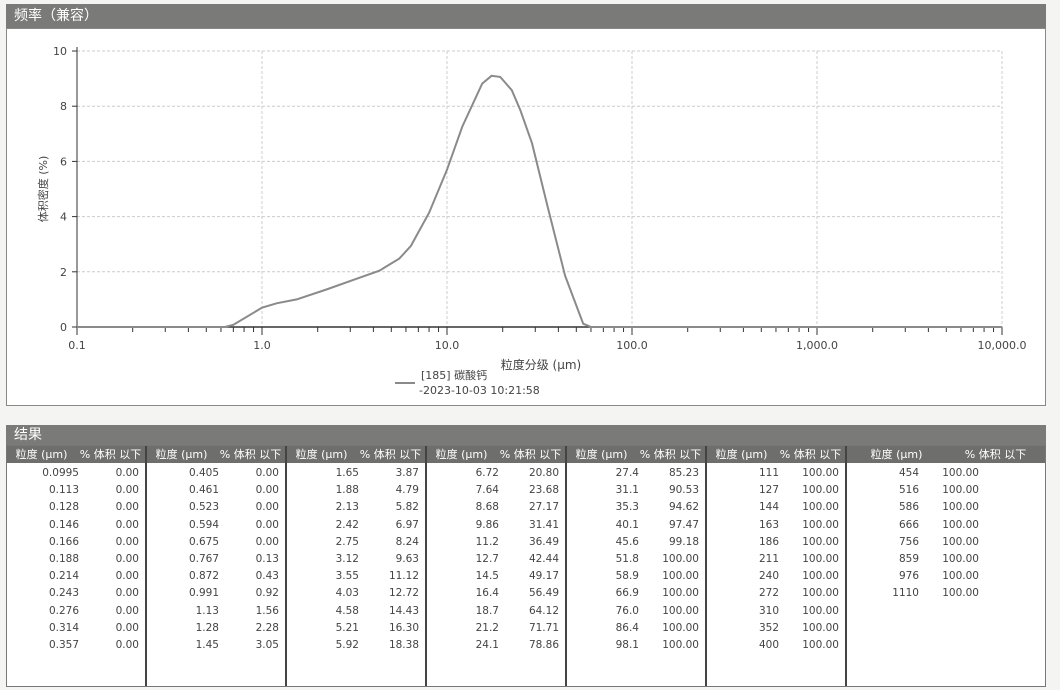  I want to click on table-row: 144 100.00, so click(776, 507).